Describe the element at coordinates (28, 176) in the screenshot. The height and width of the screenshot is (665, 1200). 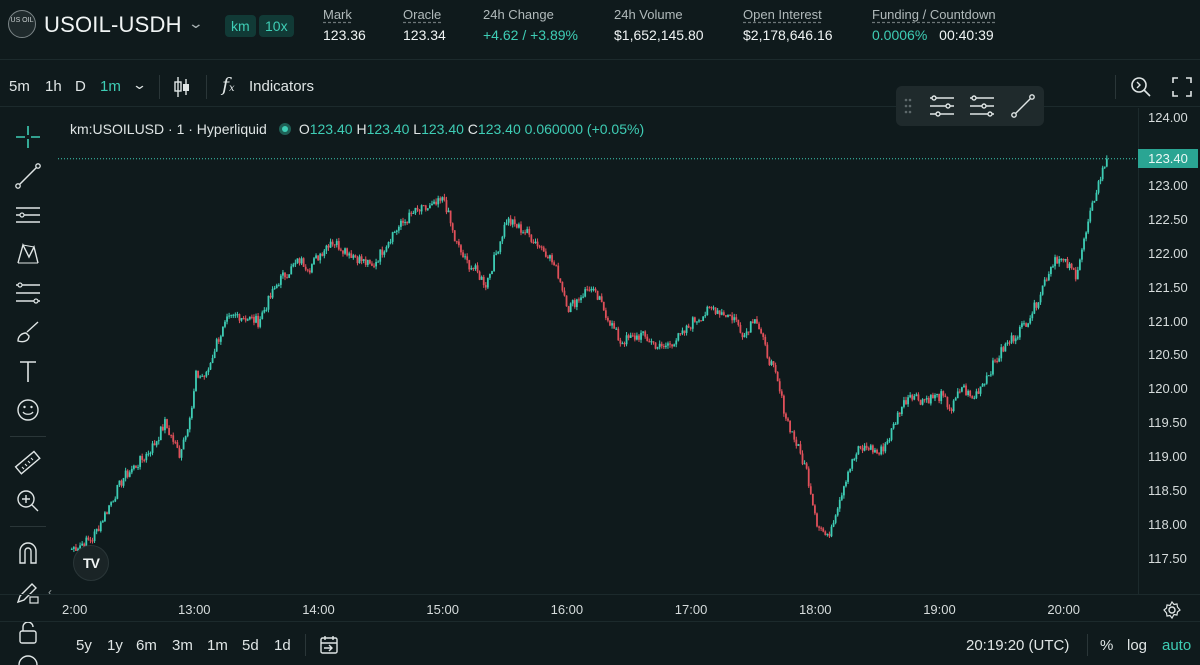
I see `trend-line-icon` at that location.